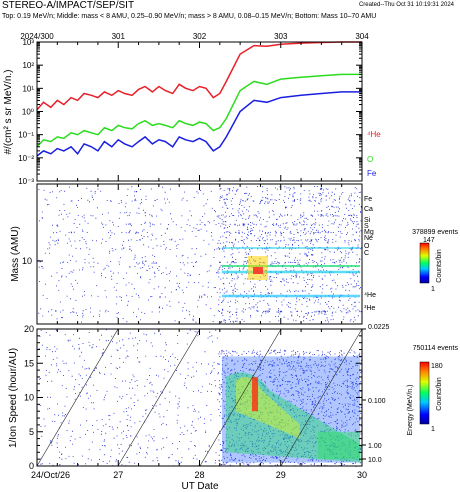 This screenshot has height=492, width=460. What do you see at coordinates (339, 445) in the screenshot?
I see `speed-green-tail` at bounding box center [339, 445].